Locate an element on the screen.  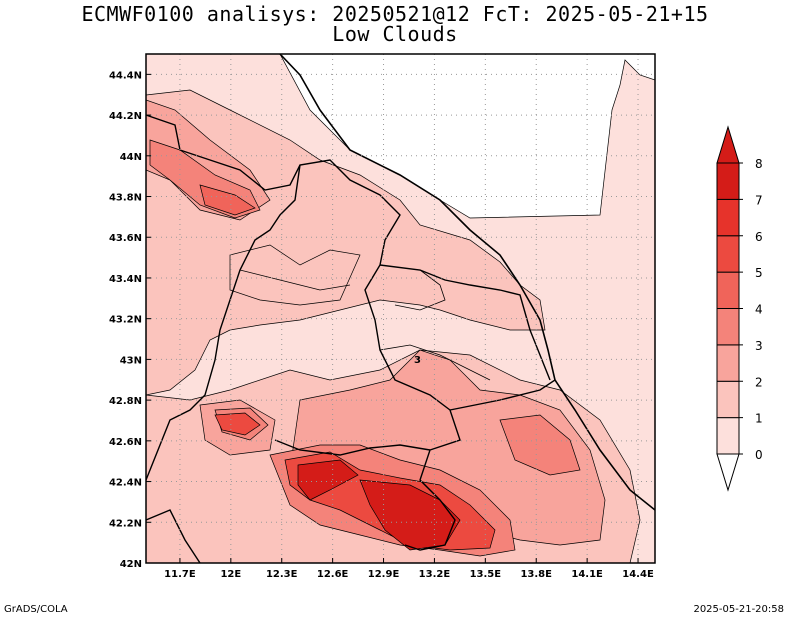
colorbar-label: 4 is located at coordinates (759, 310).